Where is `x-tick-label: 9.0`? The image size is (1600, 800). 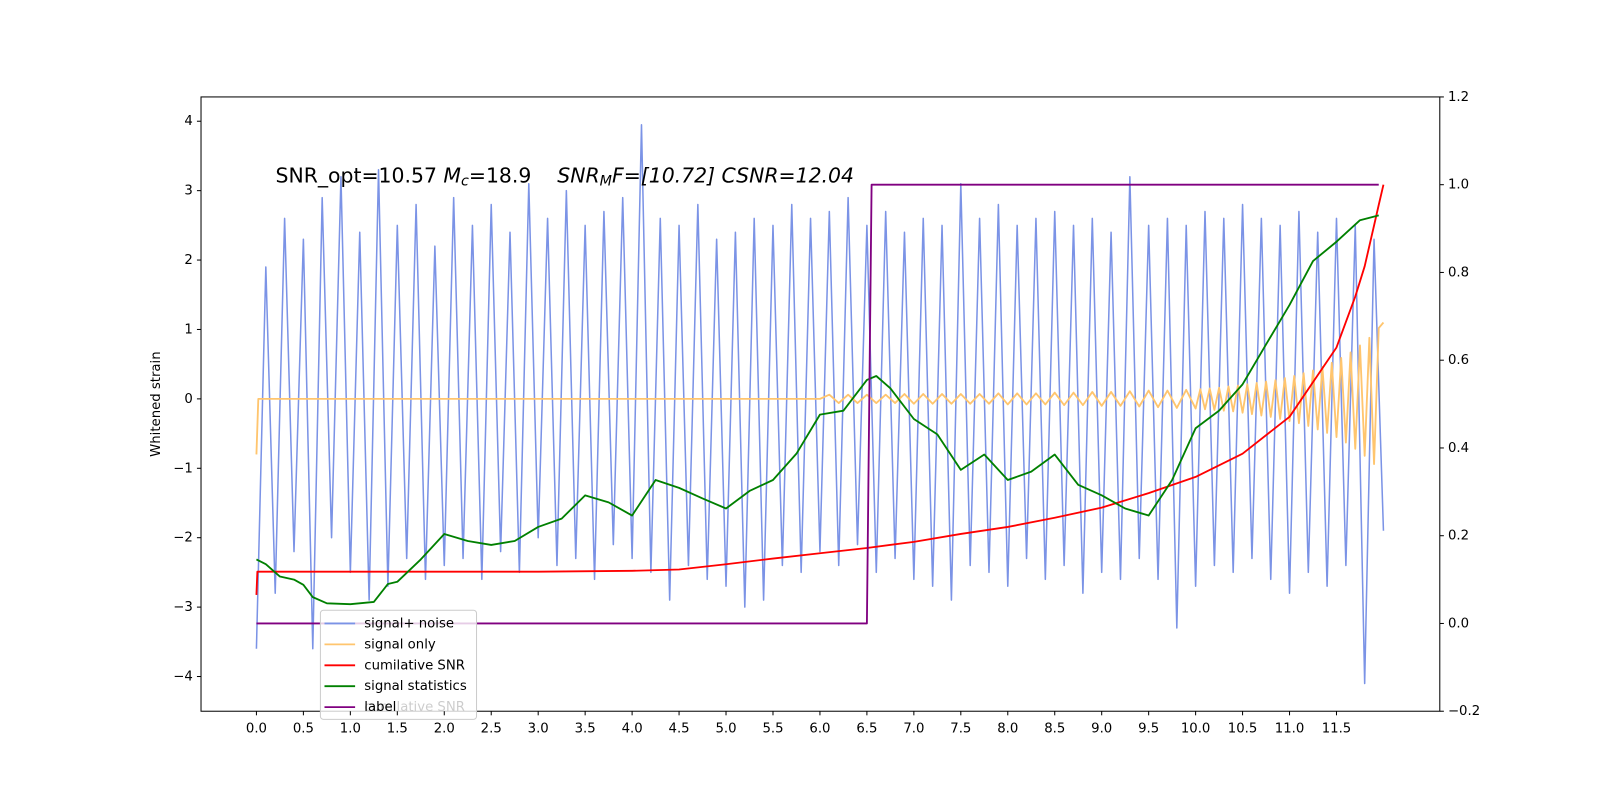 x-tick-label: 9.0 is located at coordinates (1101, 729).